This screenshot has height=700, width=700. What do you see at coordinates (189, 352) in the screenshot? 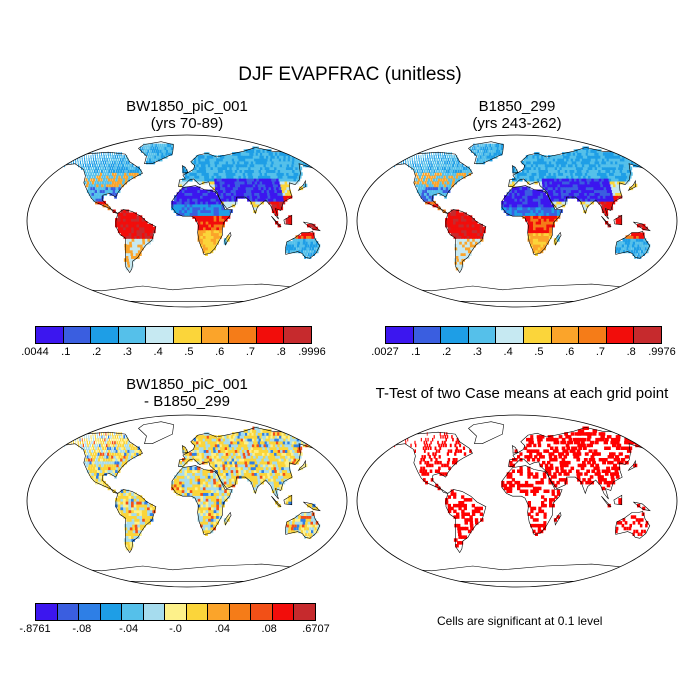
I see `cb1-label-5: .5` at bounding box center [189, 352].